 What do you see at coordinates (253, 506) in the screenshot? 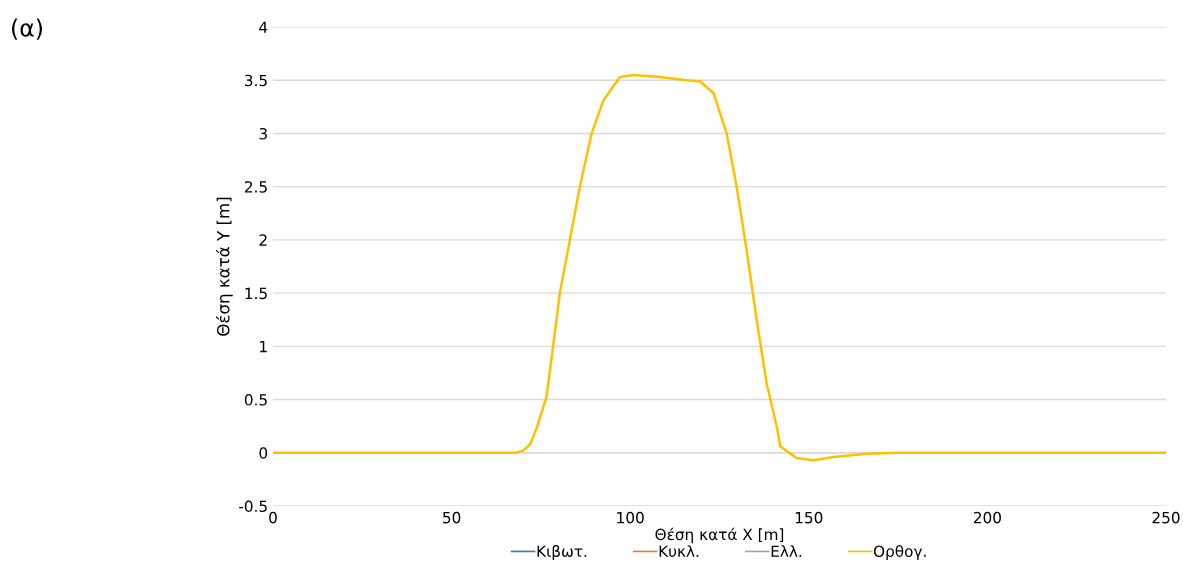
I see `y-tick-label: -0.5` at bounding box center [253, 506].